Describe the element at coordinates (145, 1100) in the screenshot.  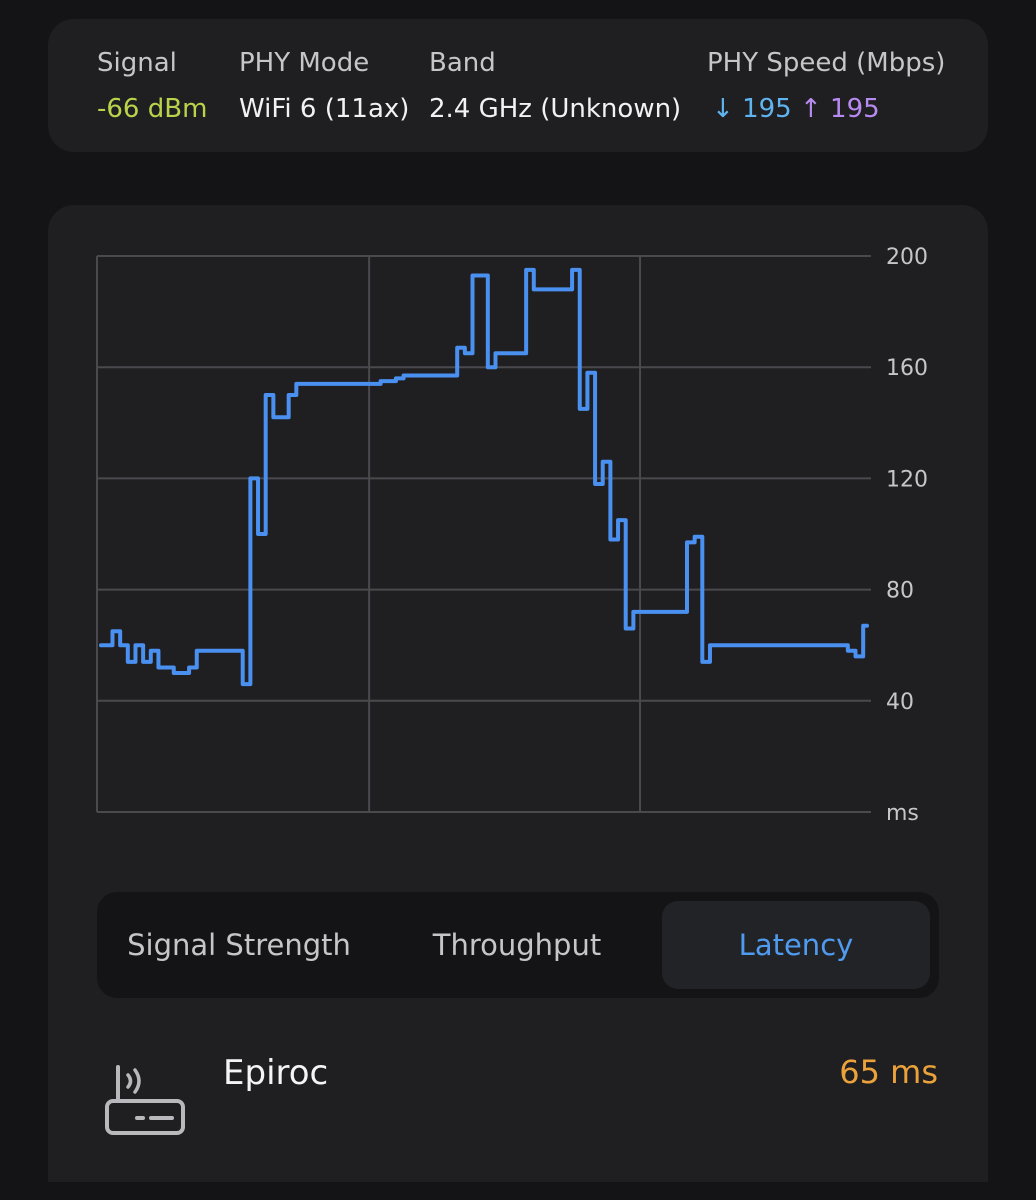
I see `router-icon` at that location.